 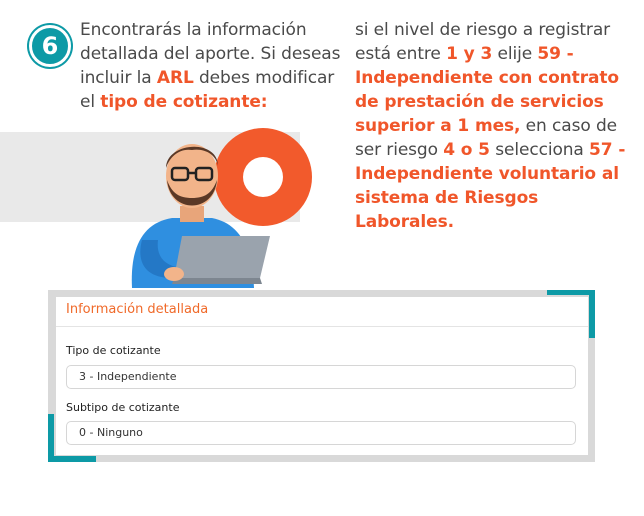 I want to click on instruction-text-run: selecciona, so click(x=539, y=150).